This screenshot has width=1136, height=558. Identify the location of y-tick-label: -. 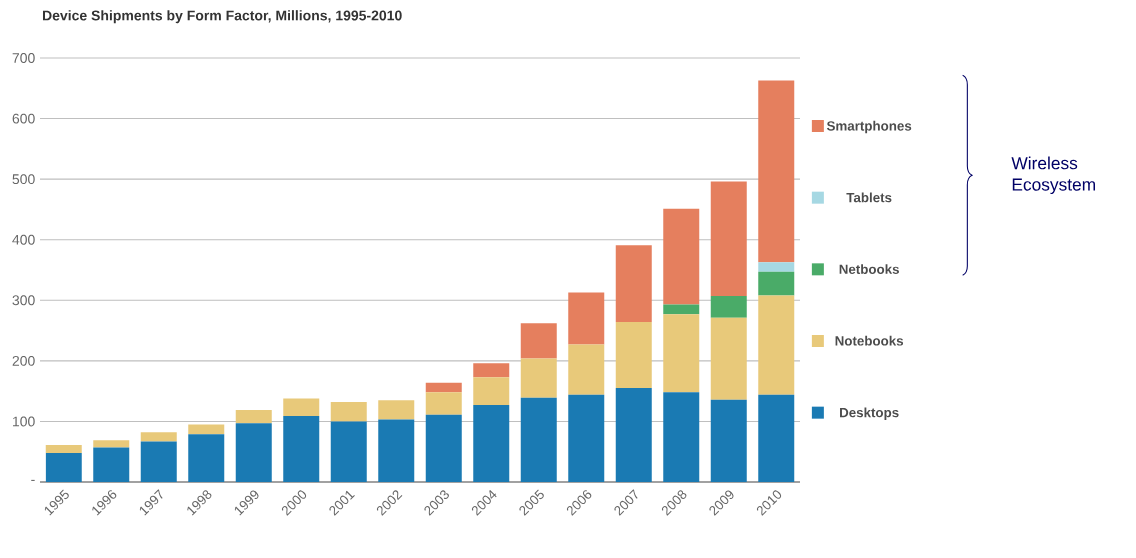
(33, 480).